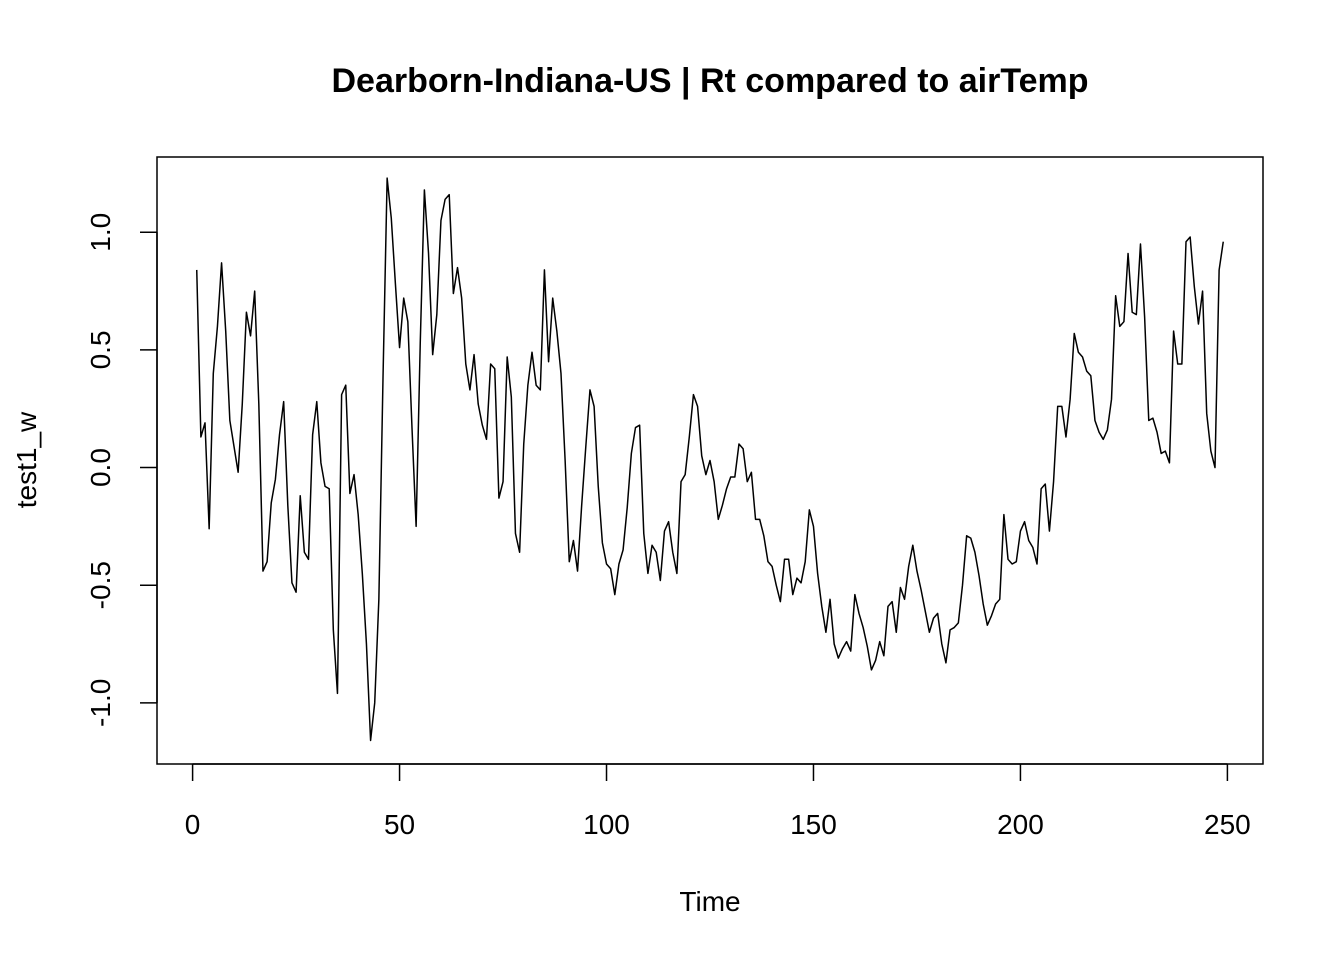 This screenshot has height=960, width=1344. What do you see at coordinates (26, 459) in the screenshot?
I see `y-axis-label: test1_w` at bounding box center [26, 459].